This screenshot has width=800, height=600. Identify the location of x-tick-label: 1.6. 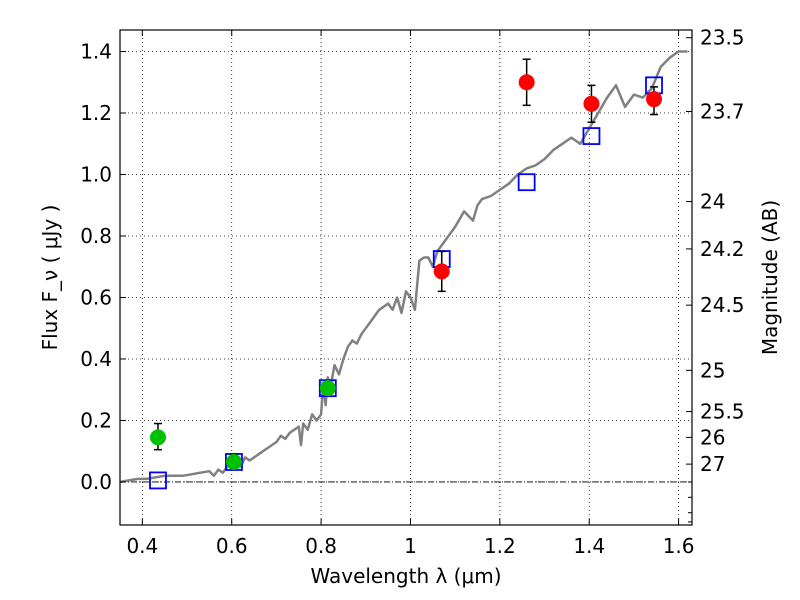
(679, 546).